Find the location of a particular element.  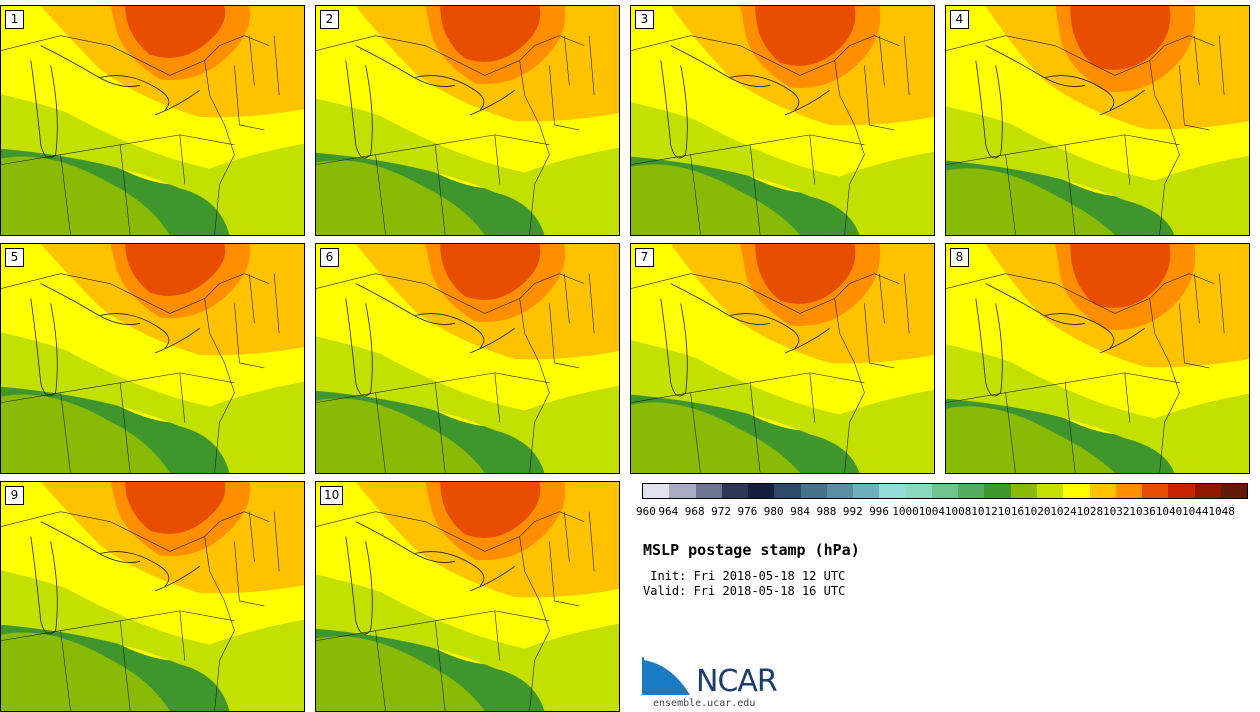

ensemble-member-map-panel: 5 is located at coordinates (152, 358).